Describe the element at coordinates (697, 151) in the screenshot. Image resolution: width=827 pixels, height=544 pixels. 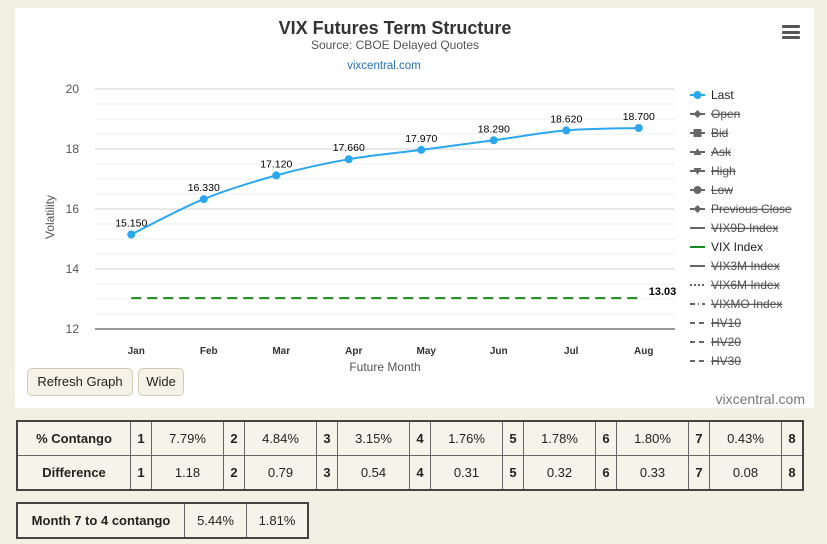
I see `legend-triangle-icon` at that location.